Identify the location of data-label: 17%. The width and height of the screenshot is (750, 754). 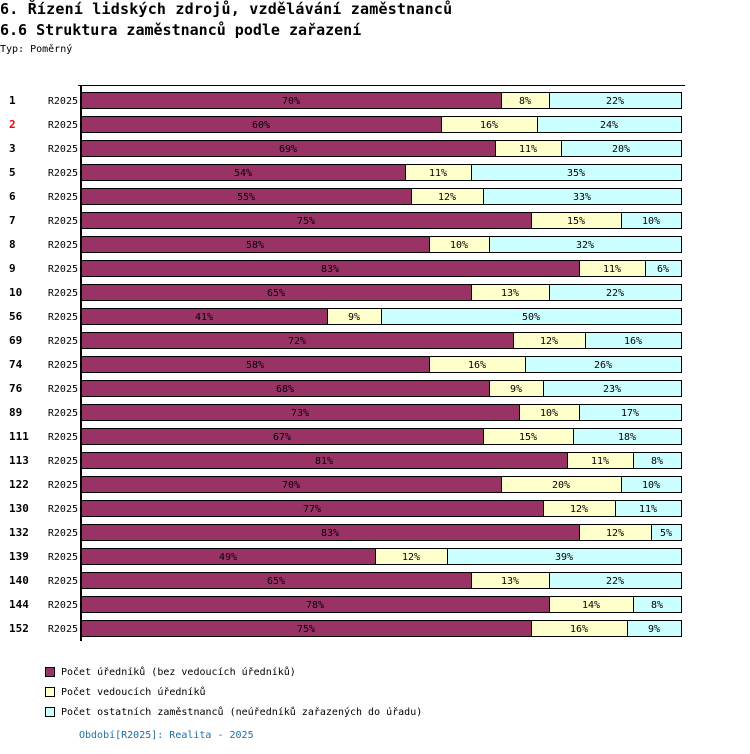
(630, 413).